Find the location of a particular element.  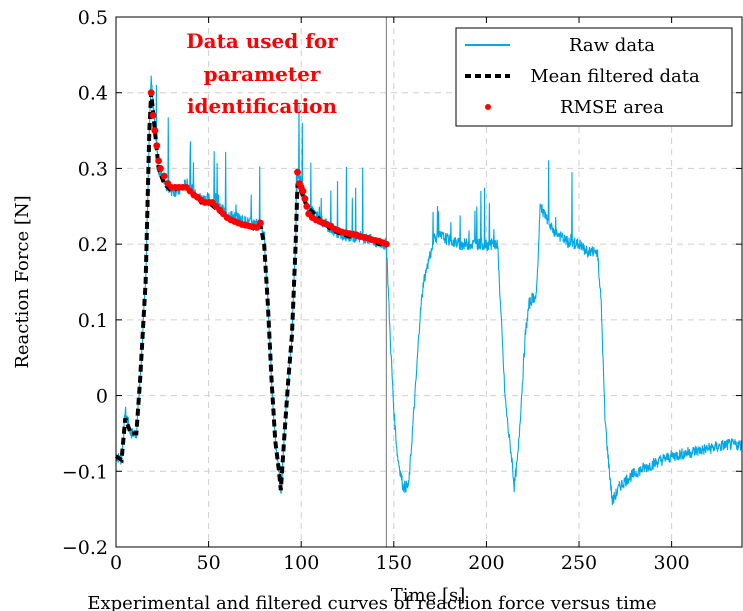

x-tick-label: 50 is located at coordinates (209, 563).